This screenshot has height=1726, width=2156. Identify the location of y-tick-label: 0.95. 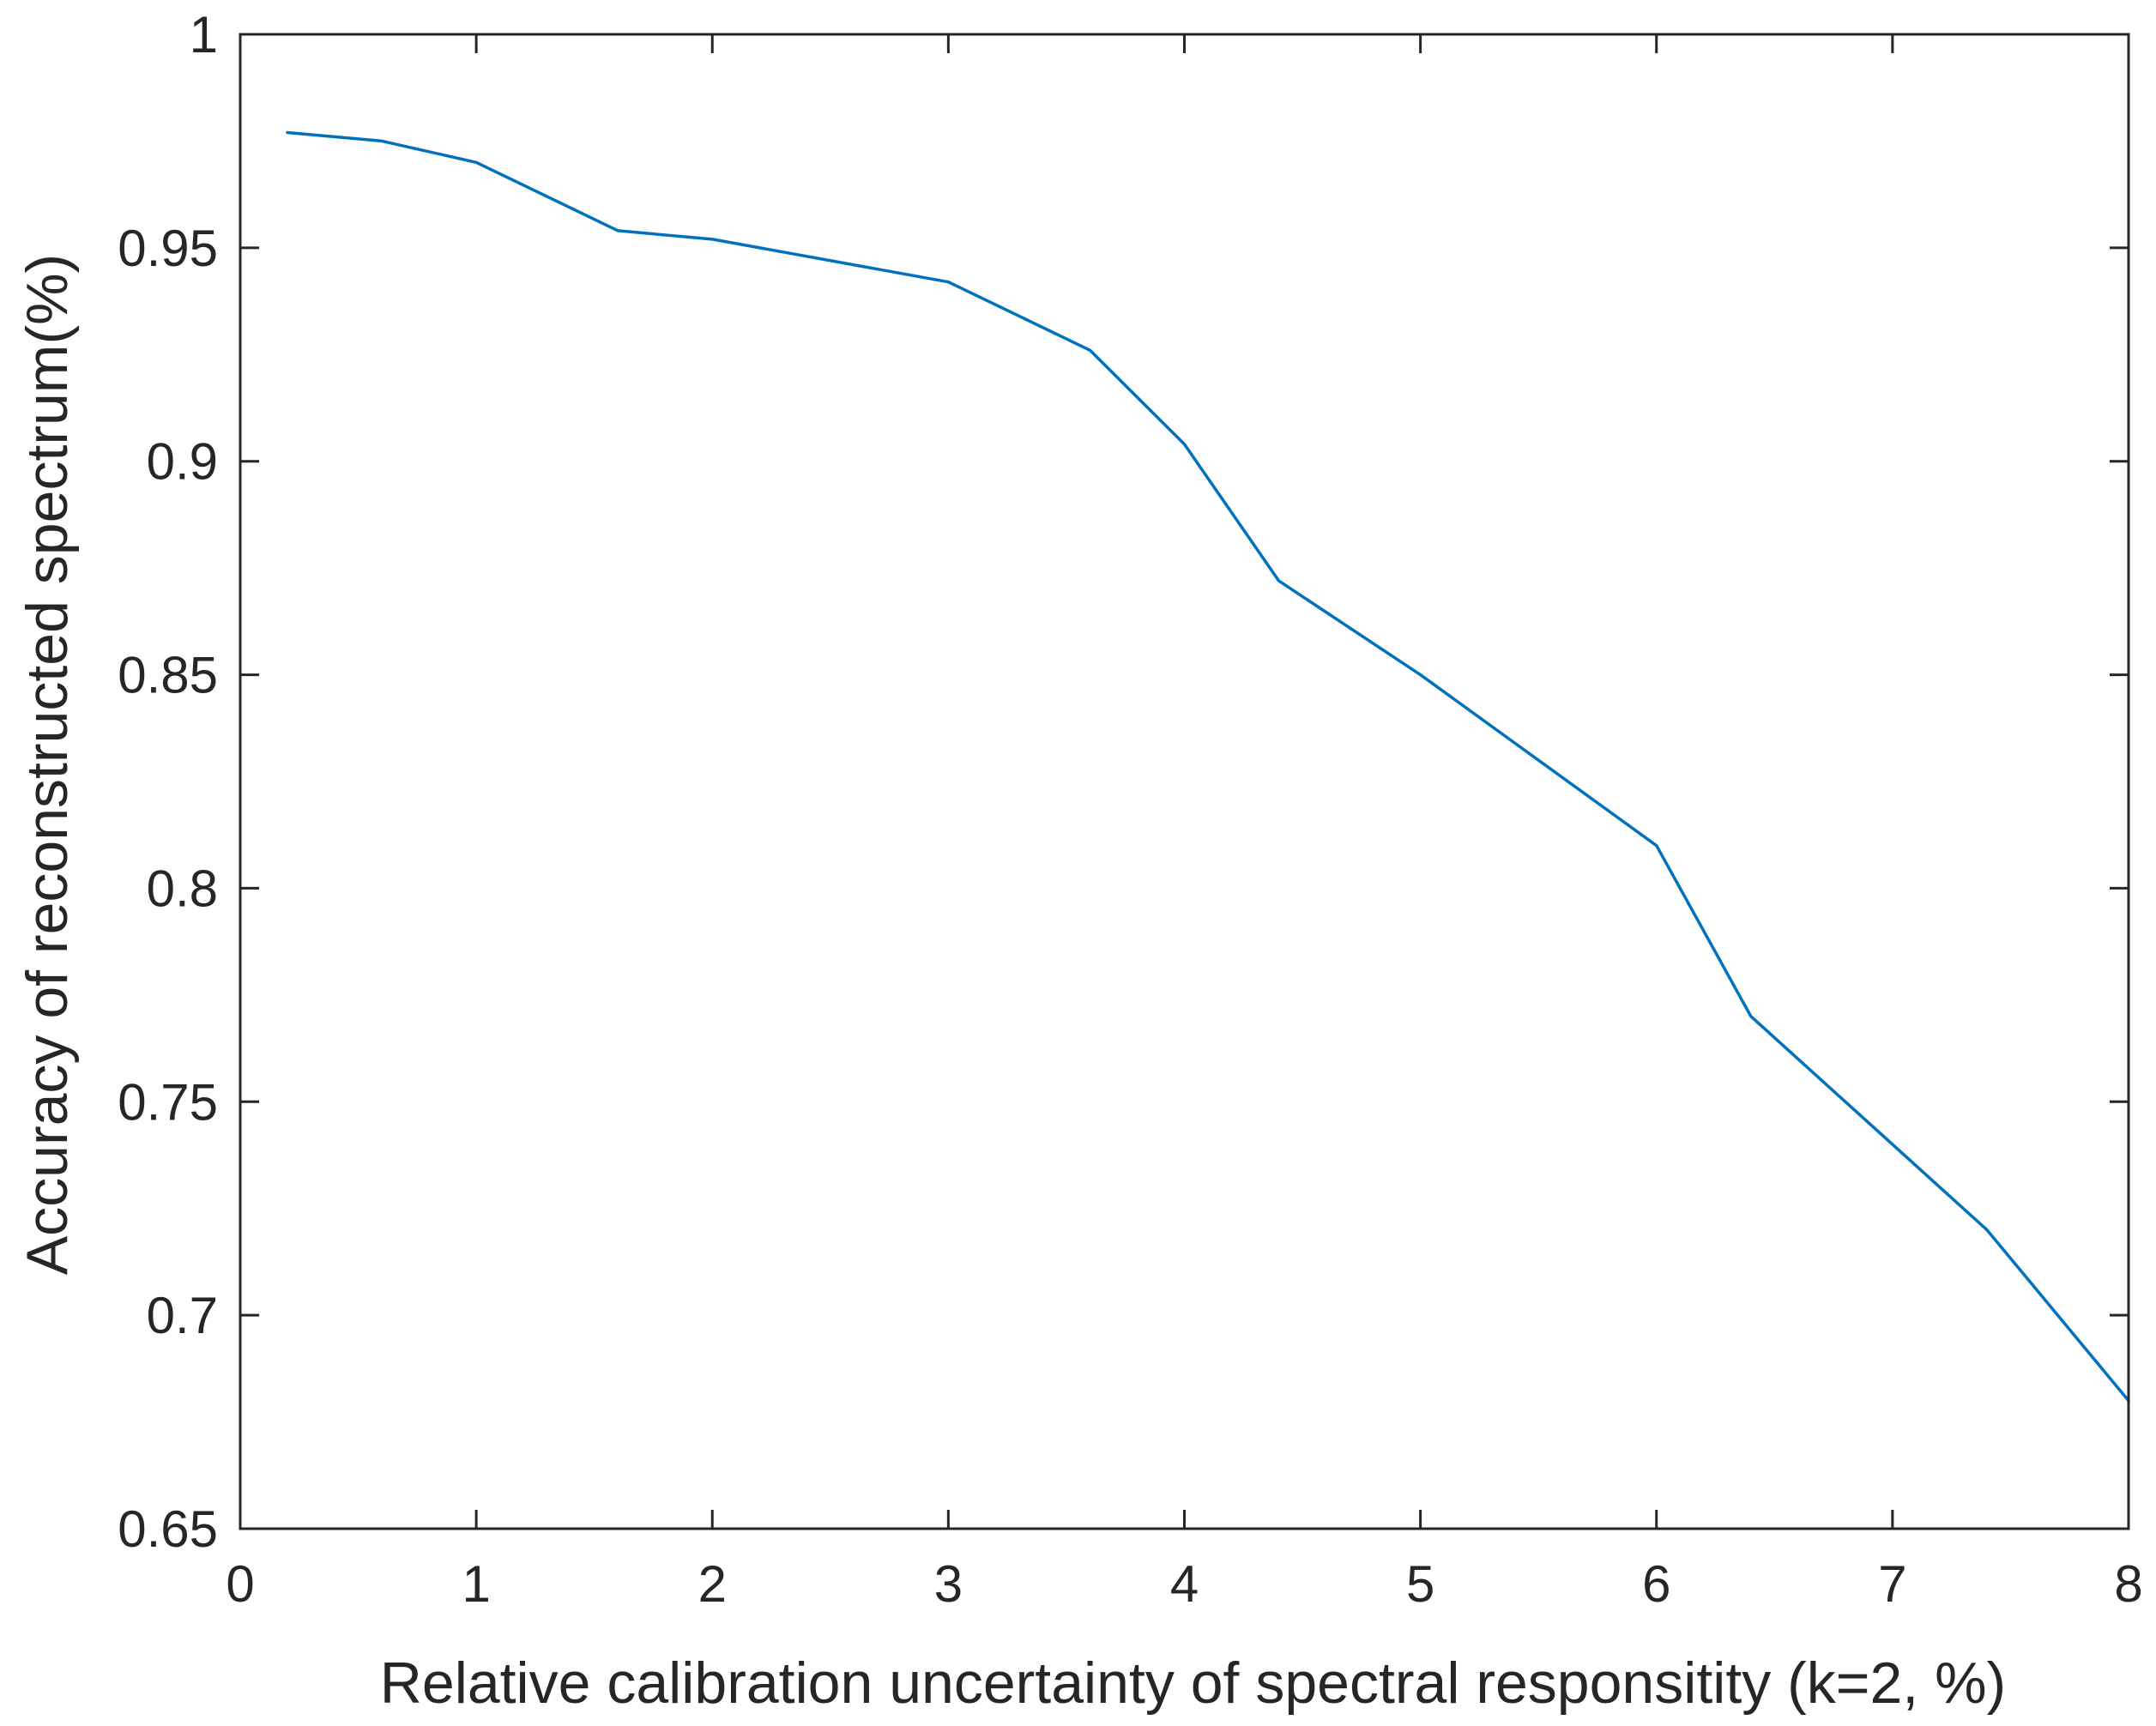
(168, 248).